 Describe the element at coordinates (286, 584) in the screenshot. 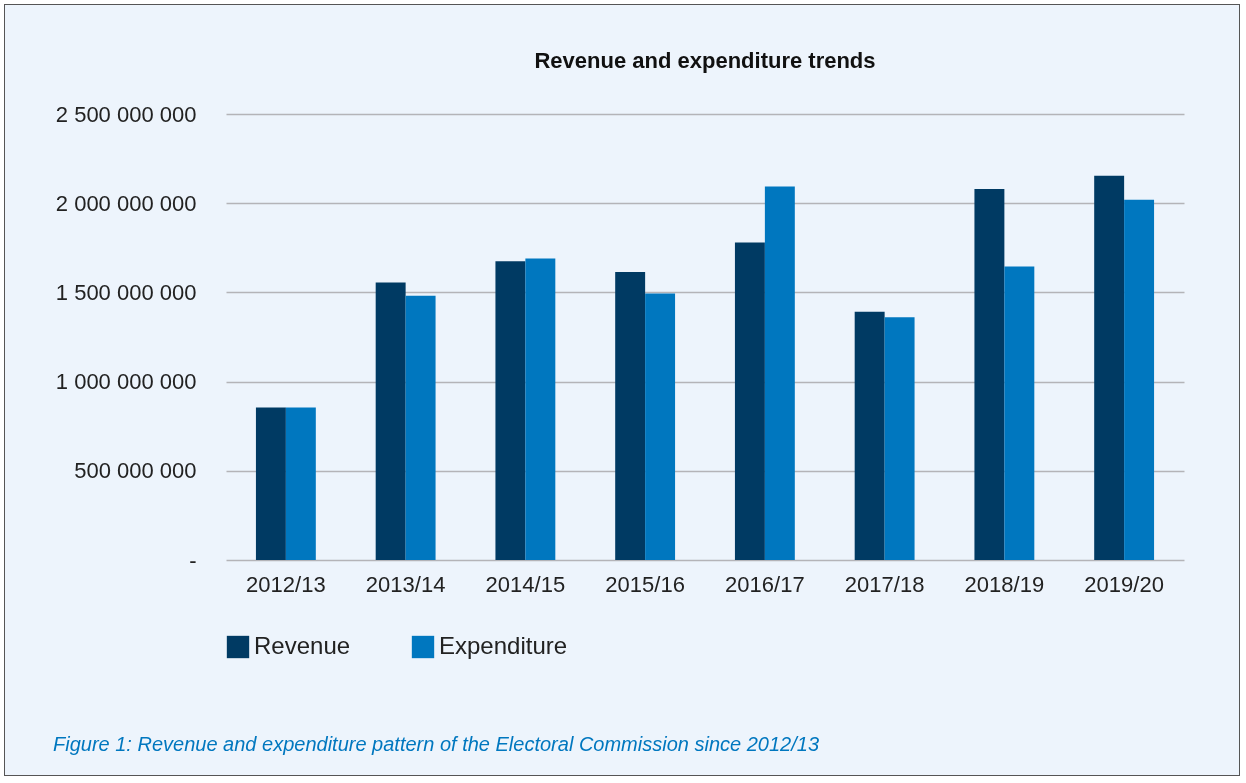

I see `x-tick-label: 2012/13` at that location.